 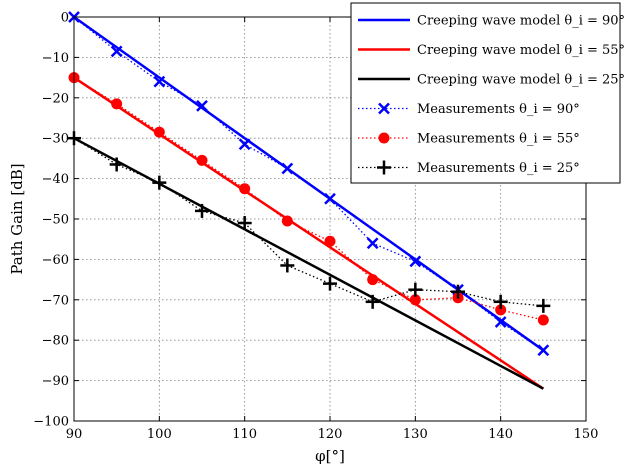 What do you see at coordinates (65, 18) in the screenshot?
I see `y-tick-label: 0` at bounding box center [65, 18].